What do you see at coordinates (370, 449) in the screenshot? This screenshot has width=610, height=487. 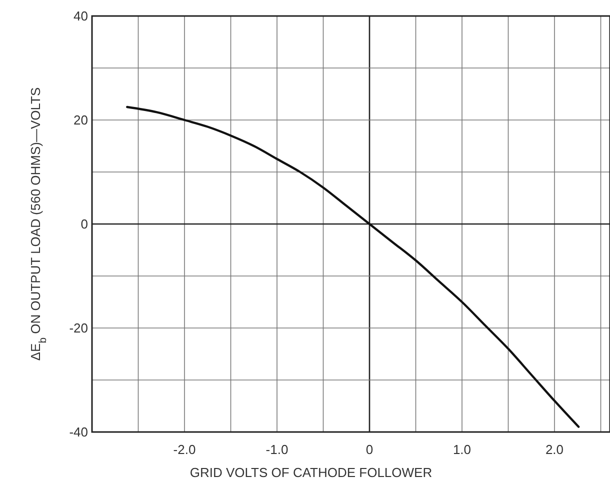 I see `x-tick-label: 0` at bounding box center [370, 449].